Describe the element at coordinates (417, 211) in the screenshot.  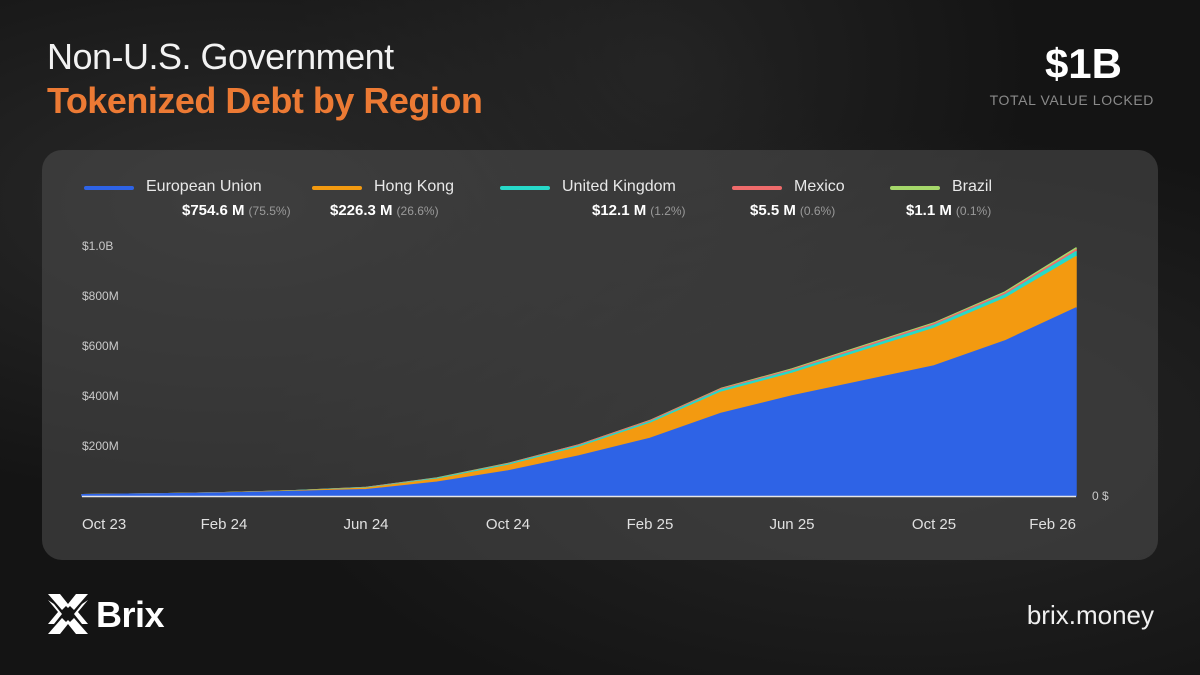
I see `legend-percent: (26.6%)` at that location.